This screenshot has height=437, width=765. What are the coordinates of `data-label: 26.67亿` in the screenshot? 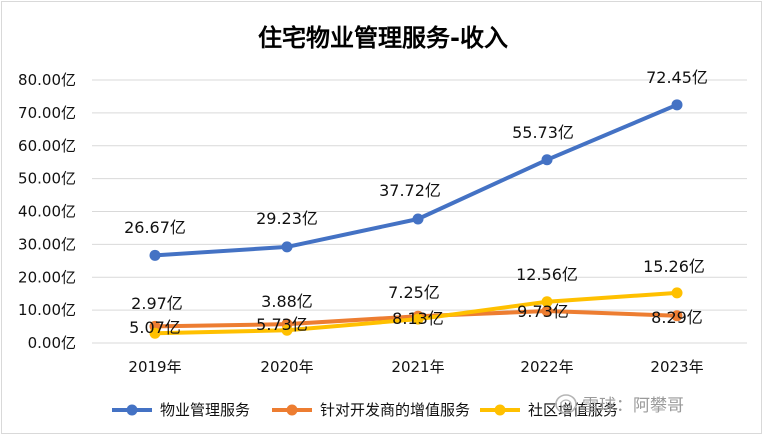 It's located at (155, 227).